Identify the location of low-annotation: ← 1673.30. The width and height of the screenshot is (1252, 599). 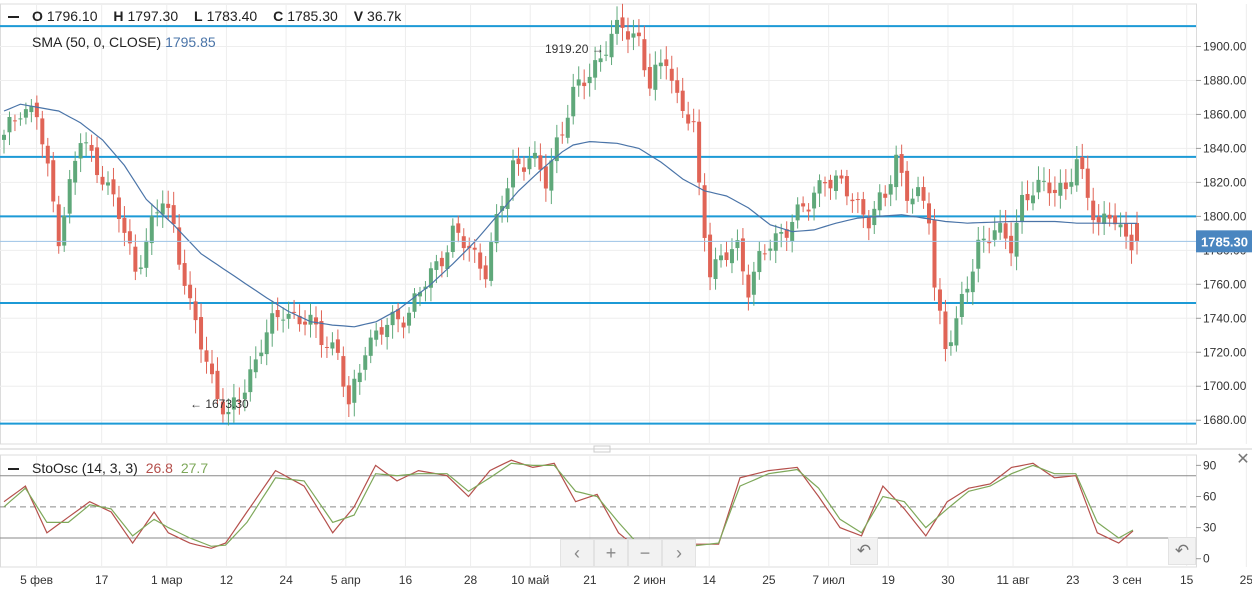
(219, 404).